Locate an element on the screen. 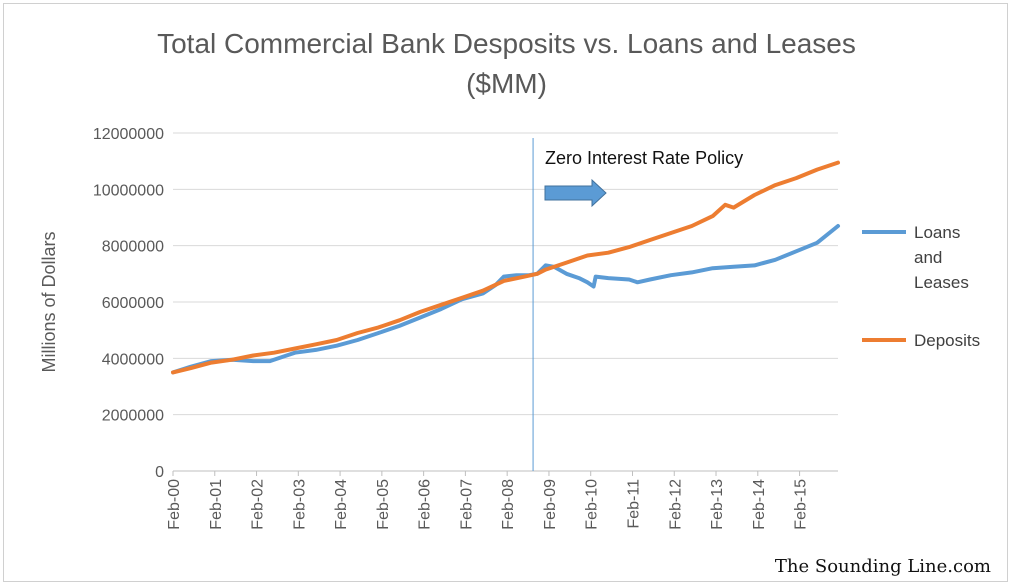 The height and width of the screenshot is (587, 1013). y-tick-label: 0 is located at coordinates (159, 472).